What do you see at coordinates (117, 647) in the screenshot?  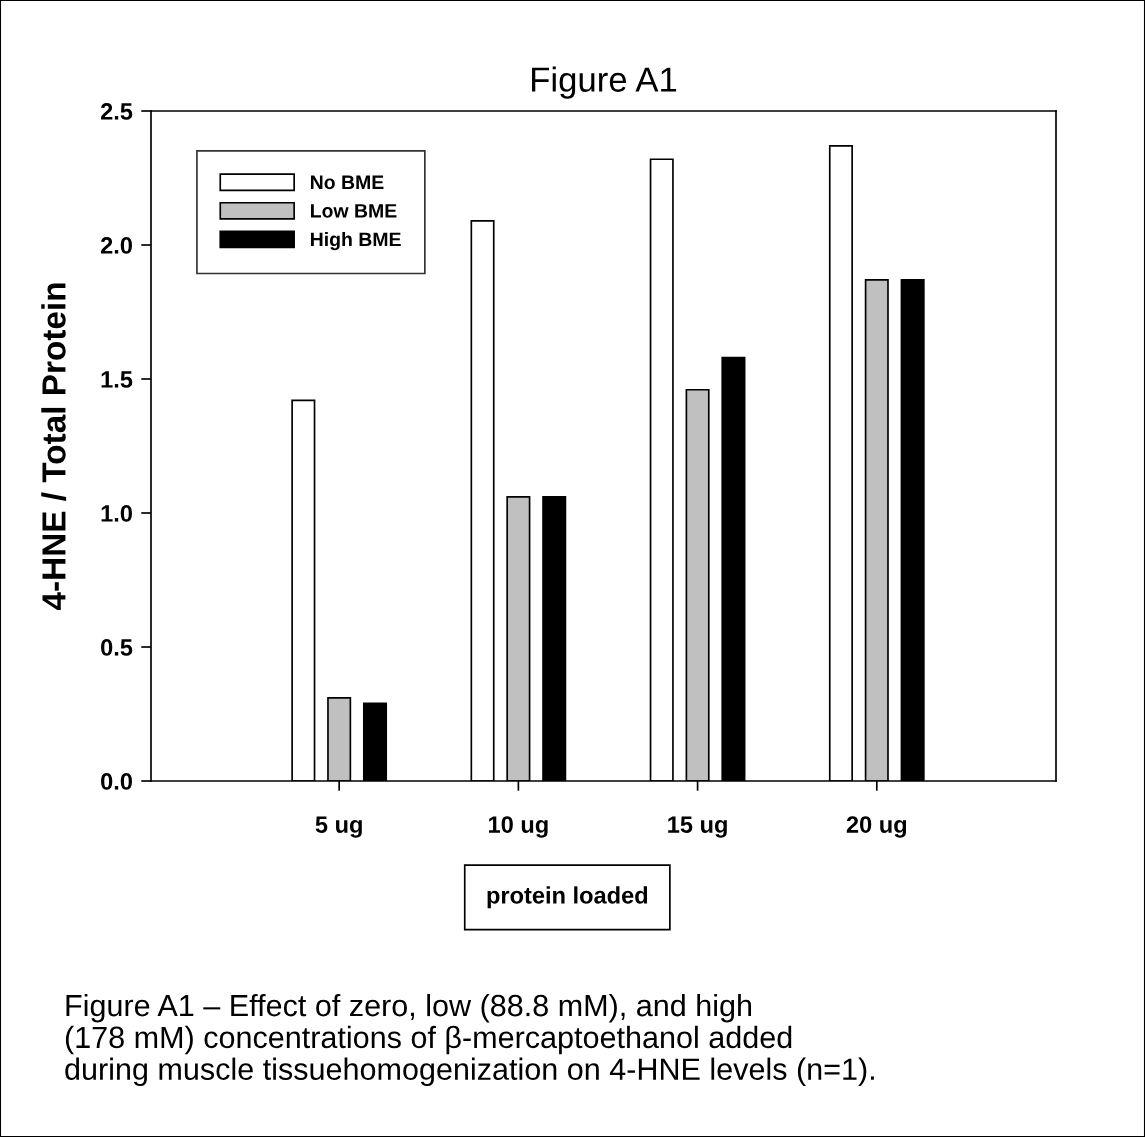 I see `y-tick-label: 0.5` at bounding box center [117, 647].